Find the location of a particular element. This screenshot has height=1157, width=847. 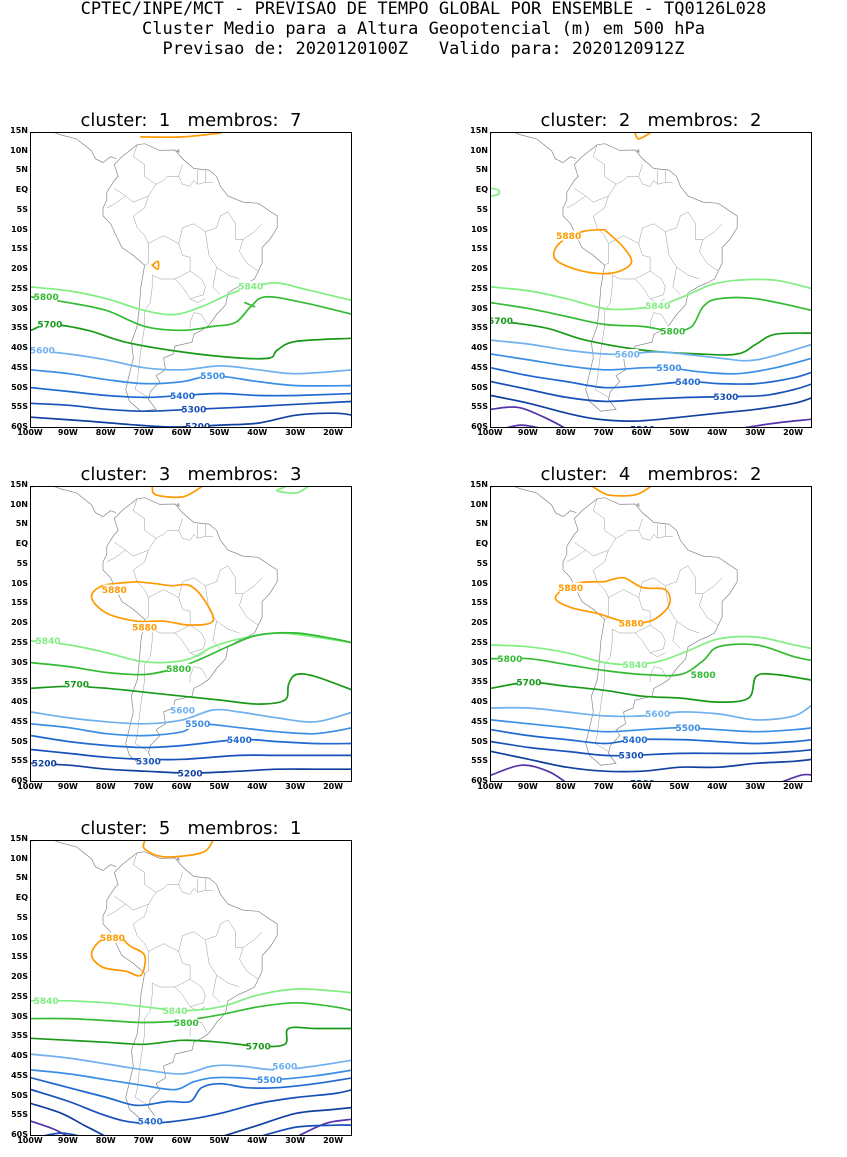

central-america-coast is located at coordinates (534, 148).